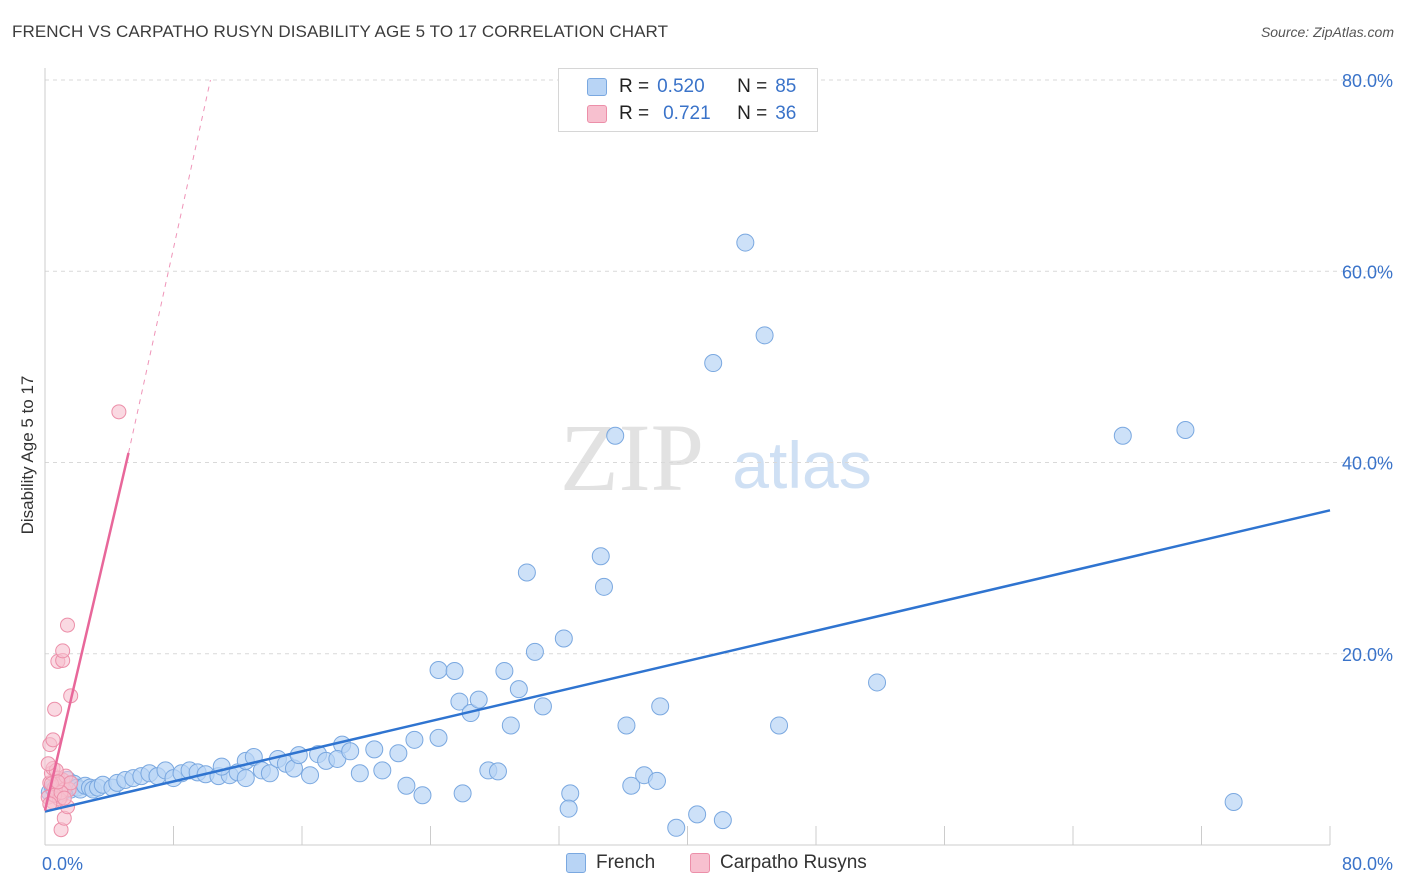  I want to click on rusyn-swatch, so click(597, 114).